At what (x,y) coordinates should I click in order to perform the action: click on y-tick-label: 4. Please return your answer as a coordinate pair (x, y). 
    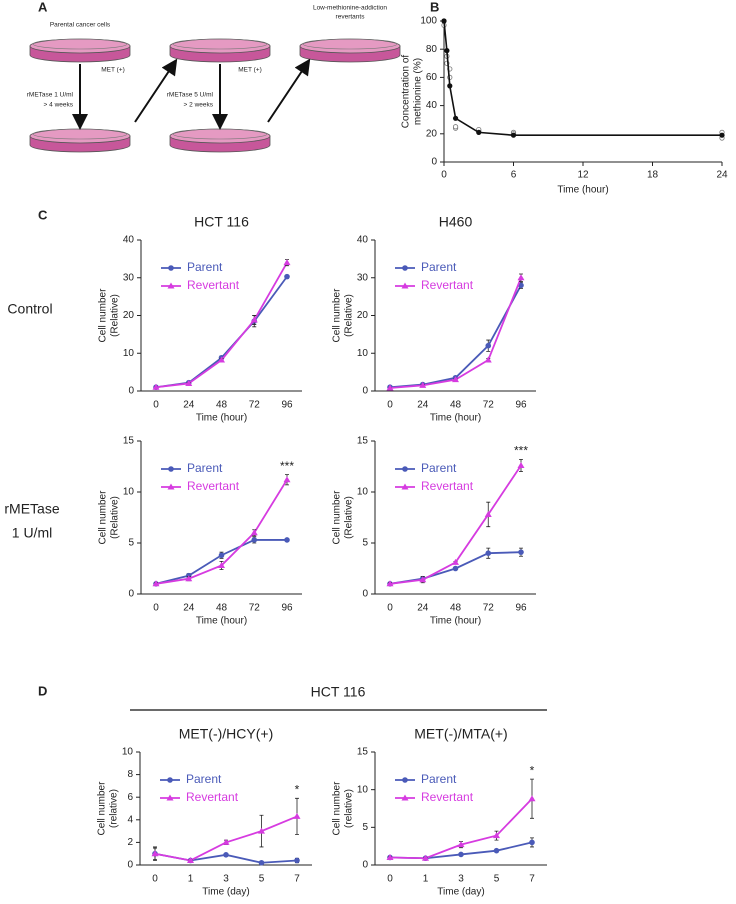
    Looking at the image, I should click on (130, 819).